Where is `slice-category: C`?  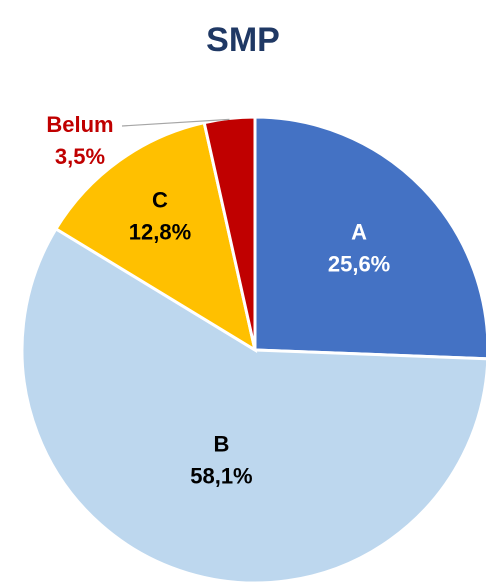 slice-category: C is located at coordinates (160, 199).